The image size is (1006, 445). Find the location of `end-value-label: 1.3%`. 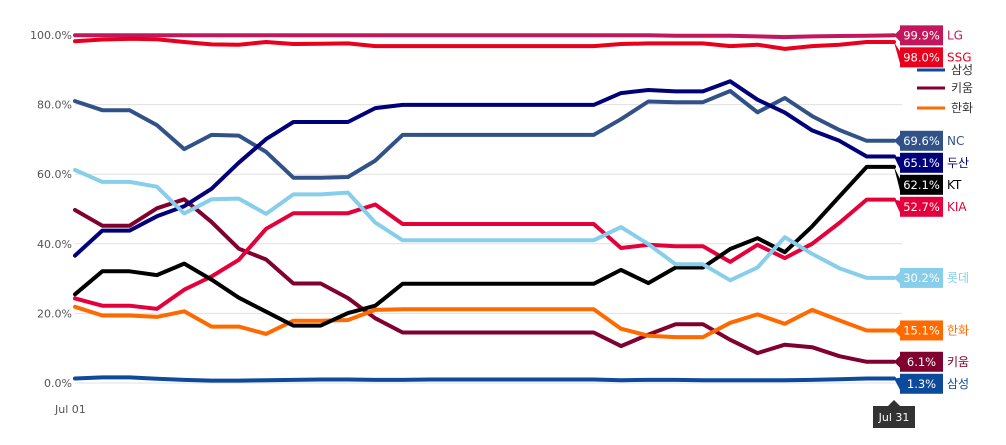

end-value-label: 1.3% is located at coordinates (921, 384).